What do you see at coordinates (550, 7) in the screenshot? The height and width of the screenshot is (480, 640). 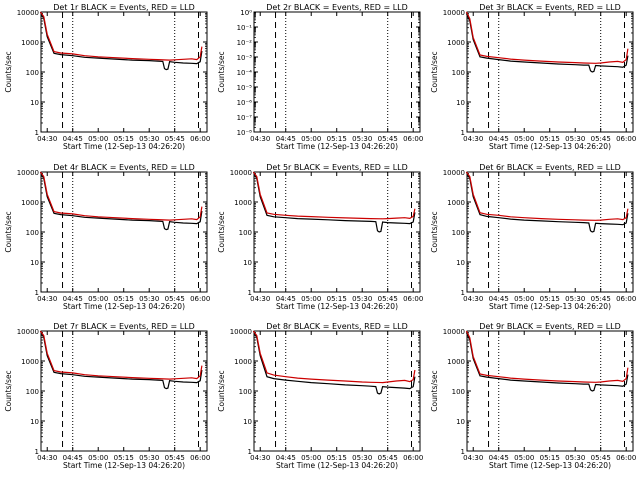 I see `panel-title: Det 3r BLACK = Events, RED = LLD` at bounding box center [550, 7].